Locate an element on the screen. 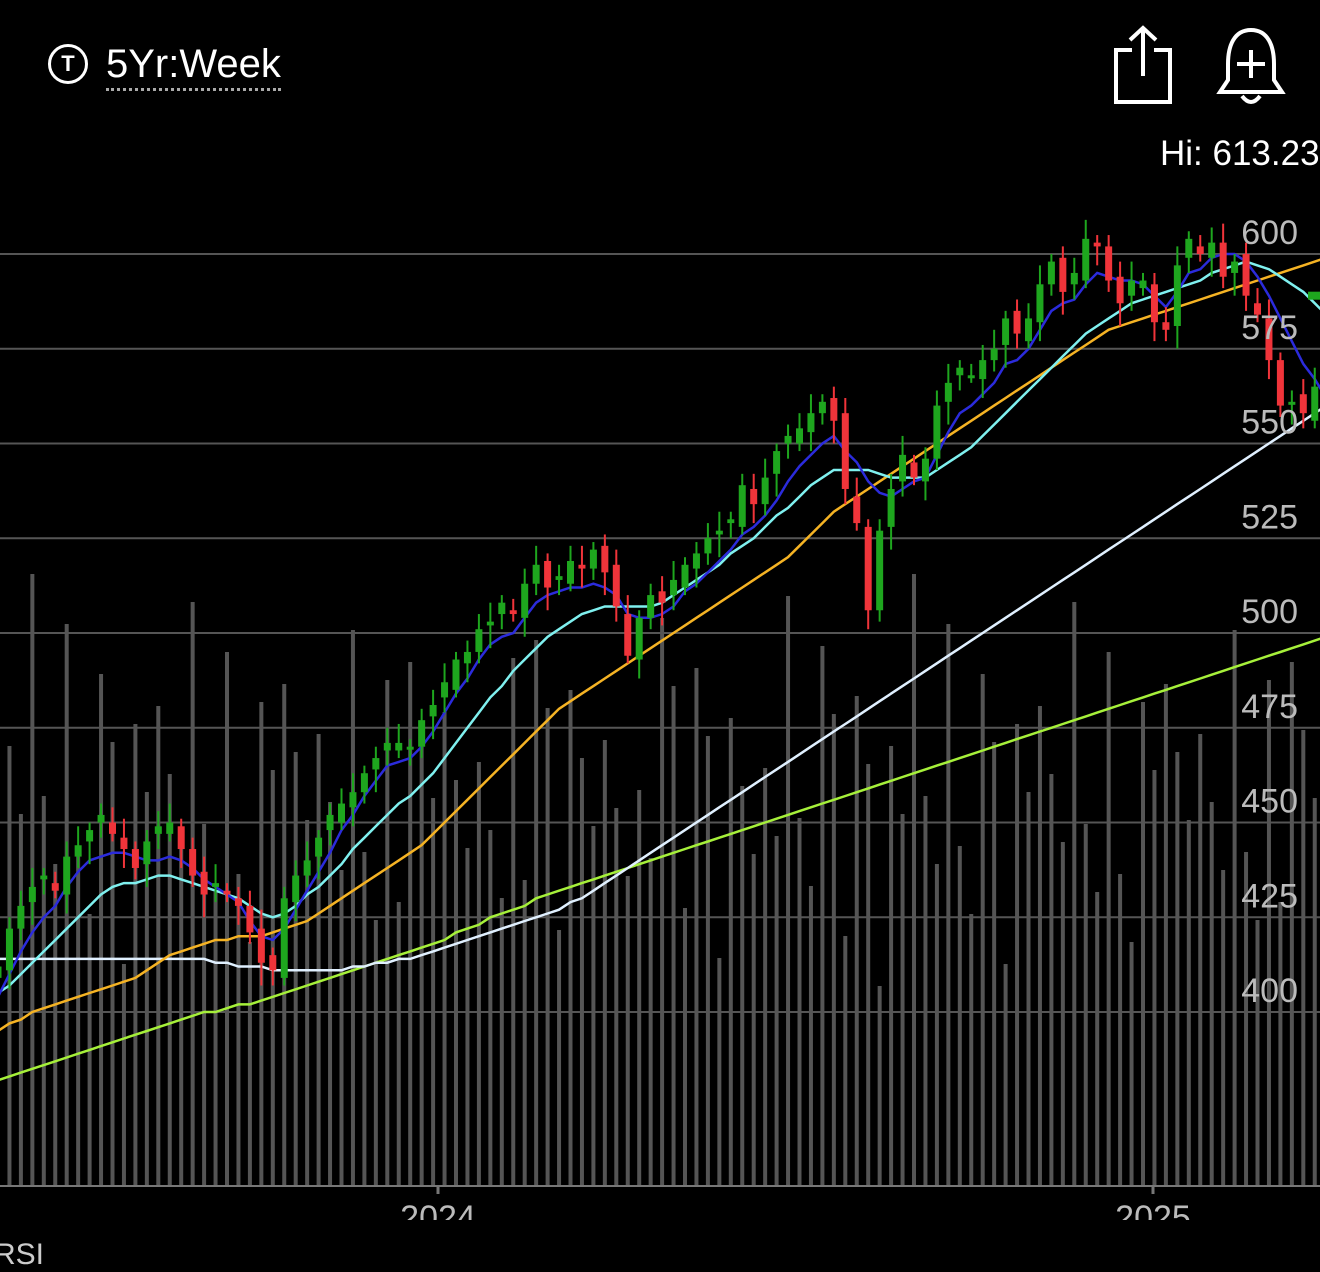  bell-plus-icon is located at coordinates (1251, 66).